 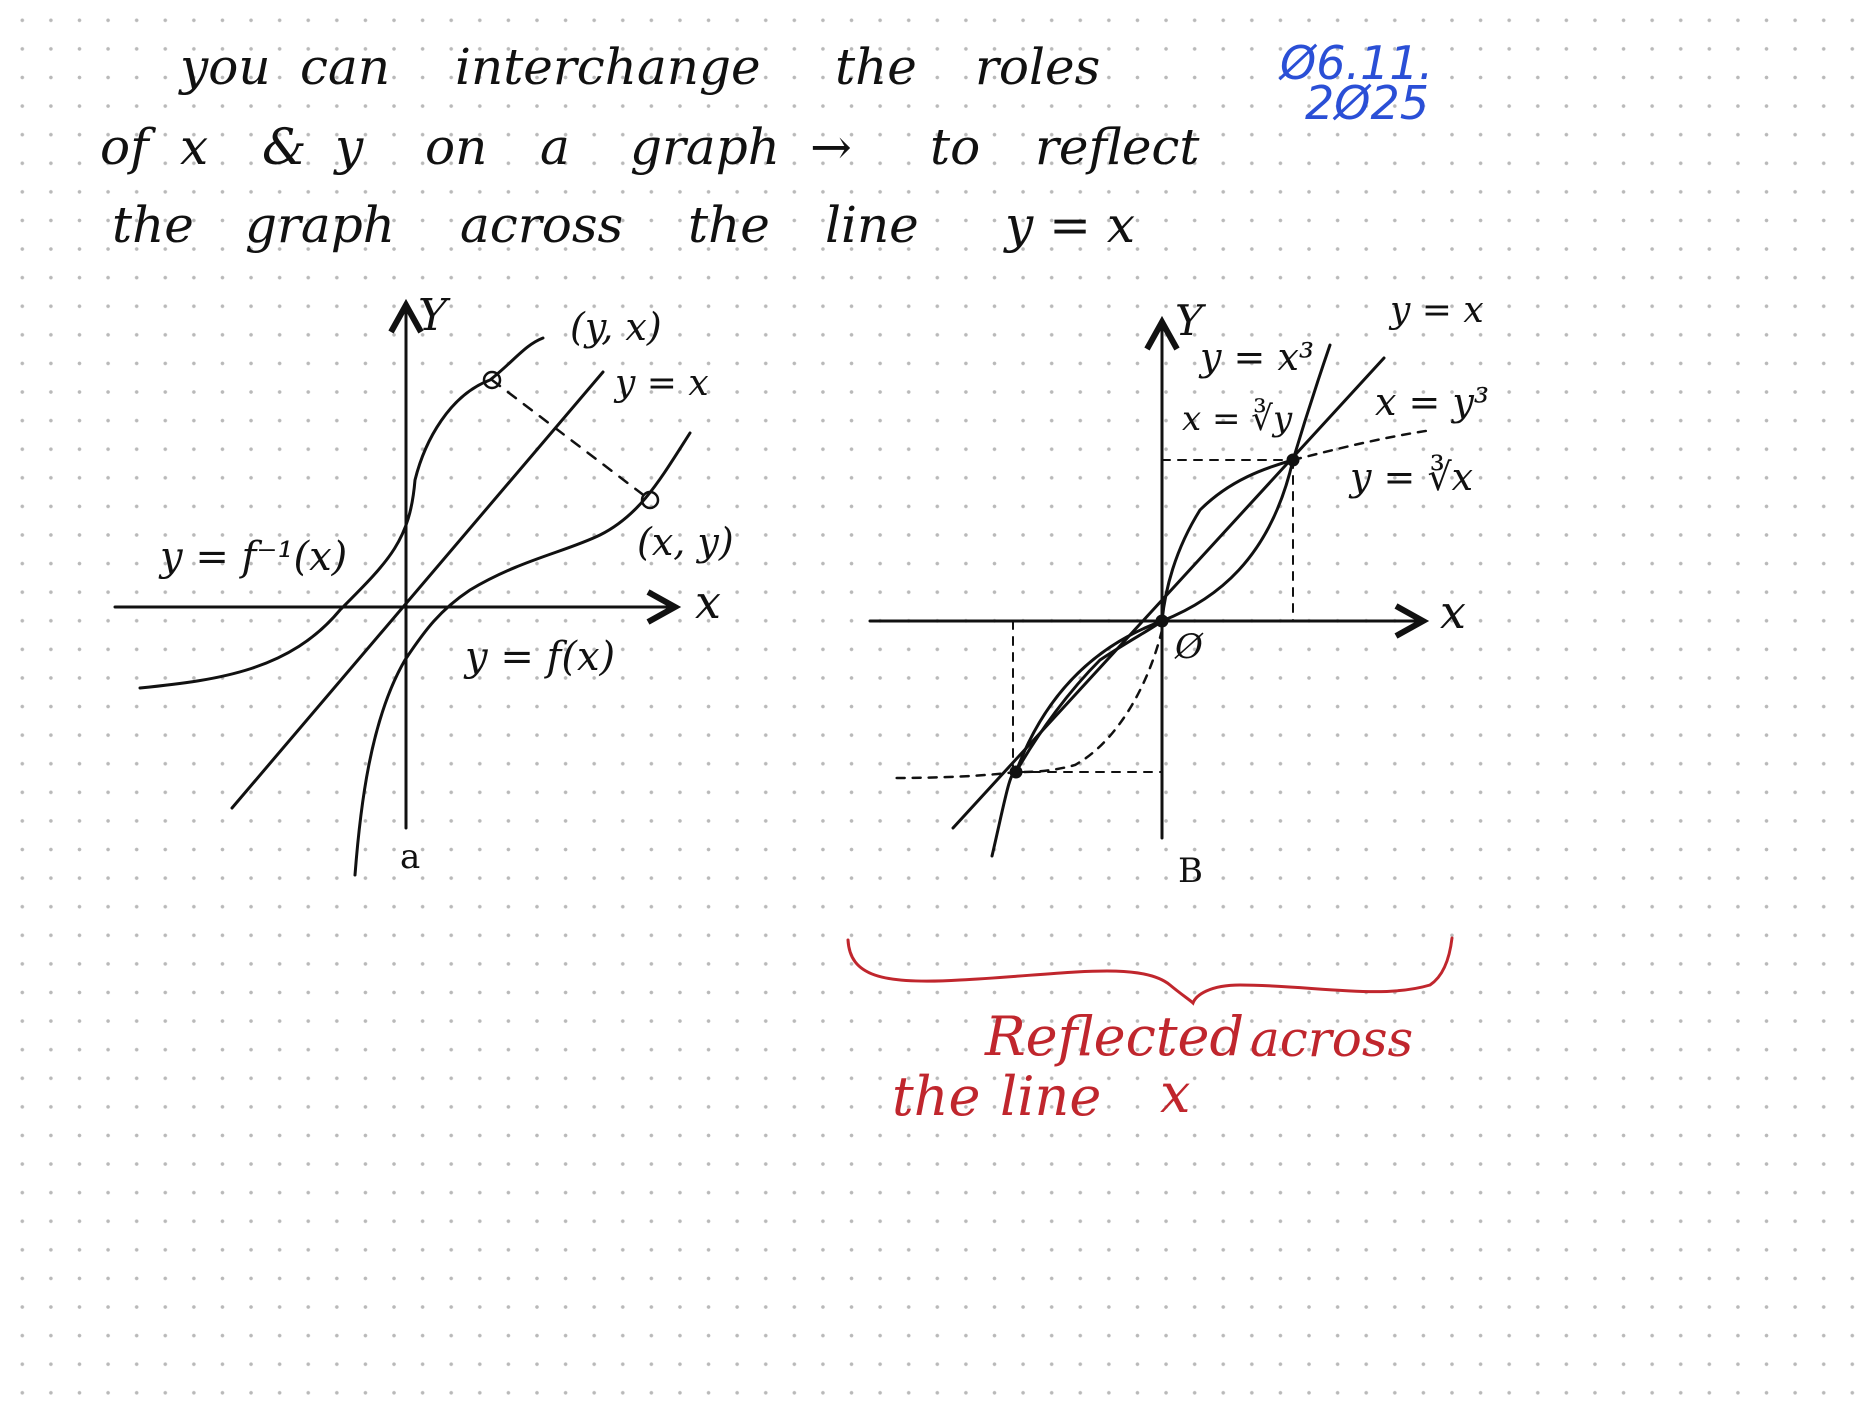 I want to click on graph-b-origin-label: Ø, so click(x=1189, y=647).